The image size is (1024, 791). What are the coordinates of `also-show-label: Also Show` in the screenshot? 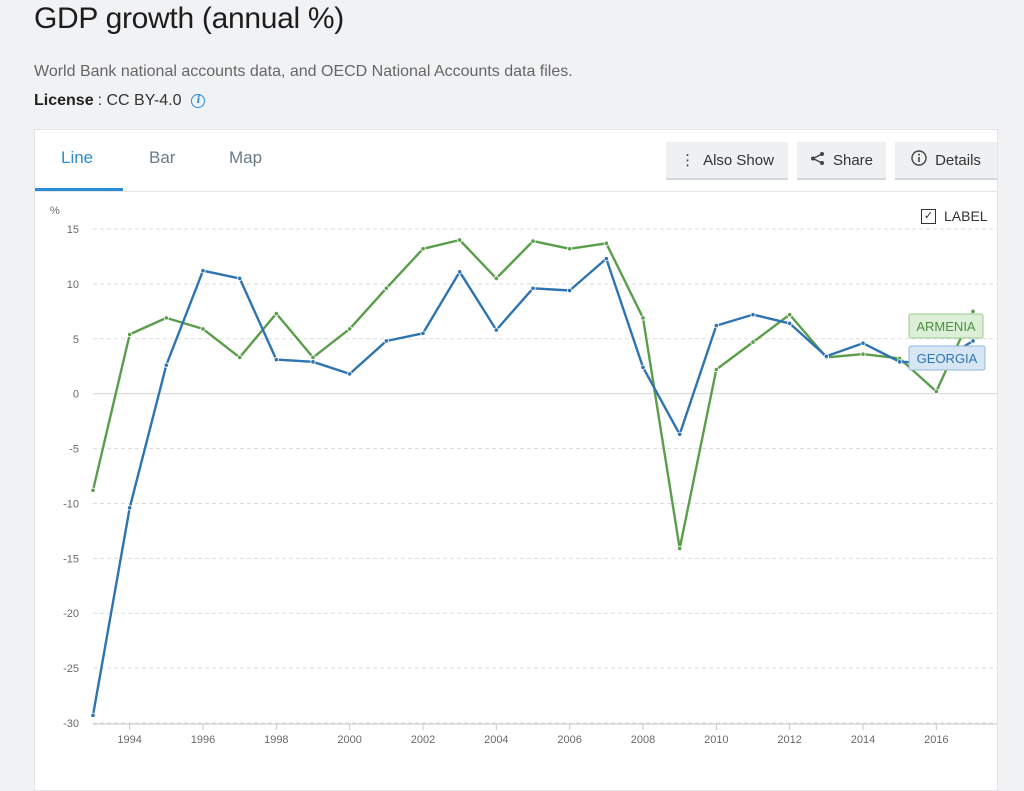 It's located at (738, 160).